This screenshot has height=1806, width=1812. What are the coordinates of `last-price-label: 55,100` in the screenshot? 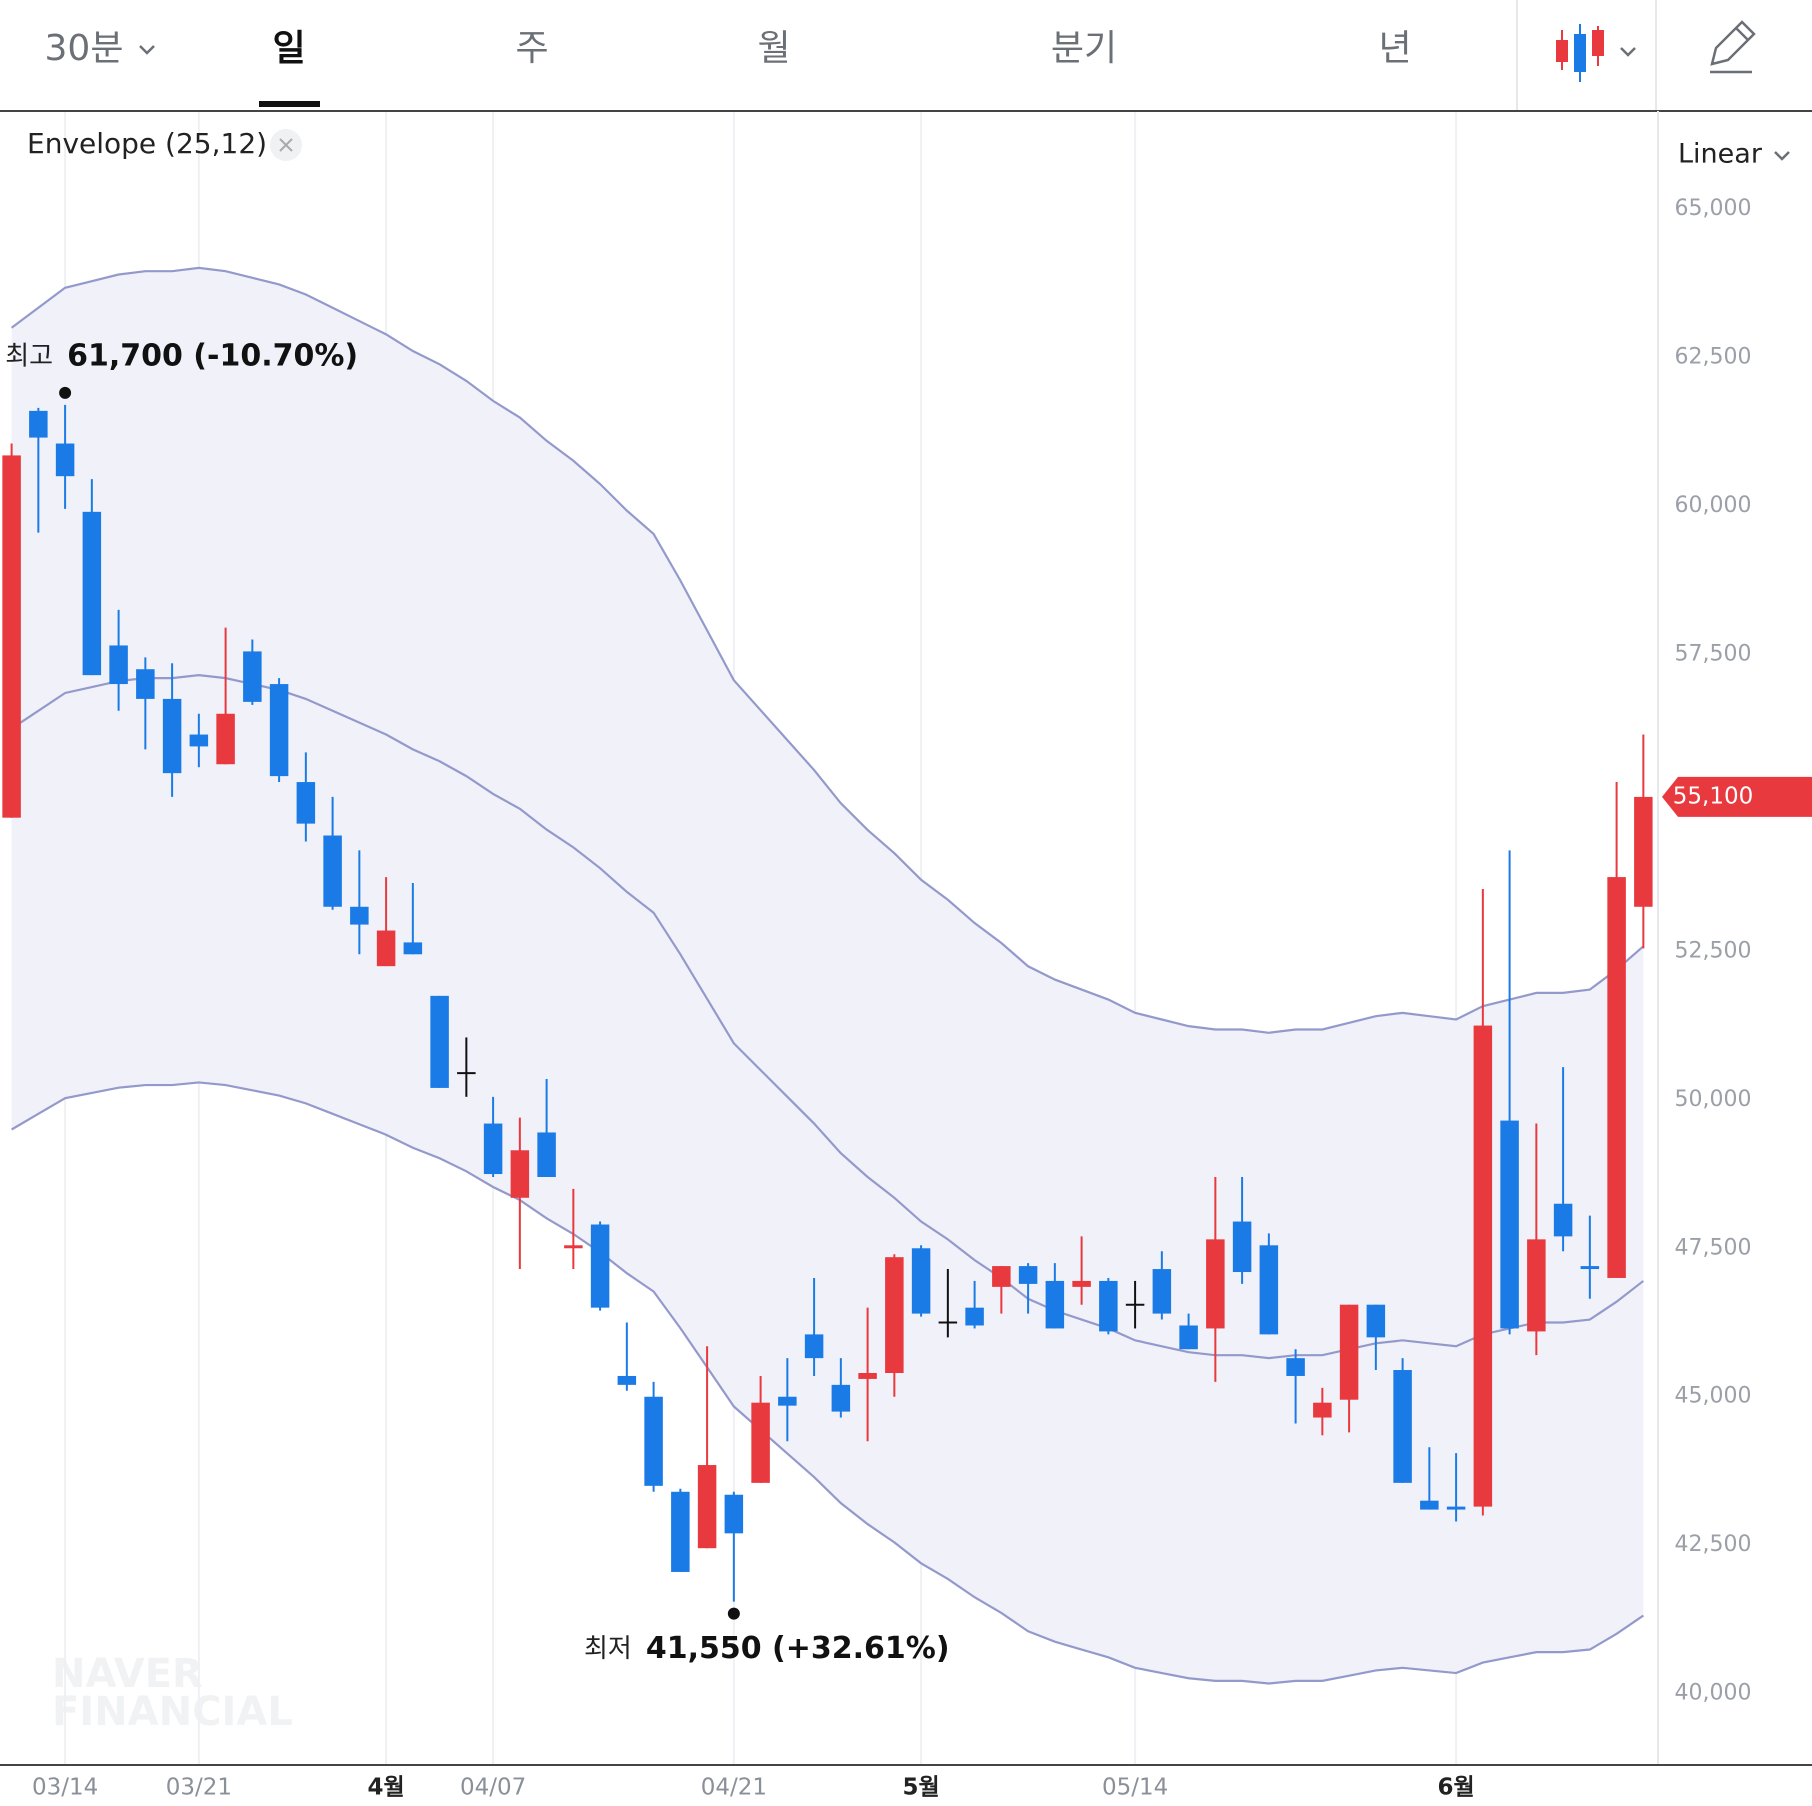 It's located at (1713, 796).